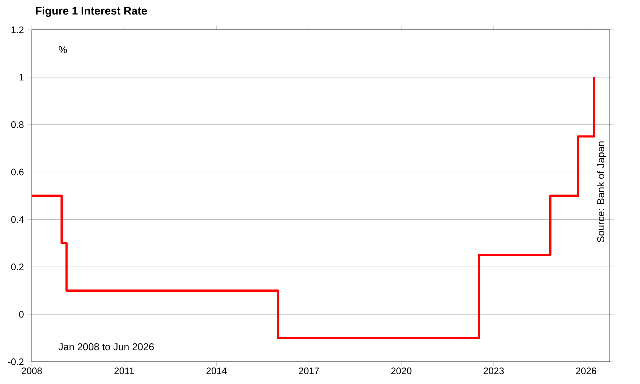 Image resolution: width=640 pixels, height=384 pixels. What do you see at coordinates (21, 314) in the screenshot?
I see `y-tick-label: 0` at bounding box center [21, 314].